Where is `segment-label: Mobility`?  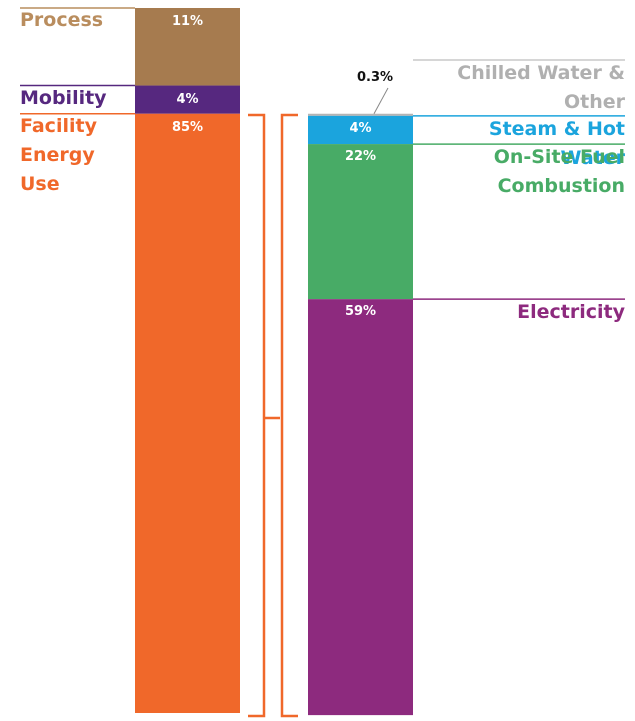 segment-label: Mobility is located at coordinates (63, 97).